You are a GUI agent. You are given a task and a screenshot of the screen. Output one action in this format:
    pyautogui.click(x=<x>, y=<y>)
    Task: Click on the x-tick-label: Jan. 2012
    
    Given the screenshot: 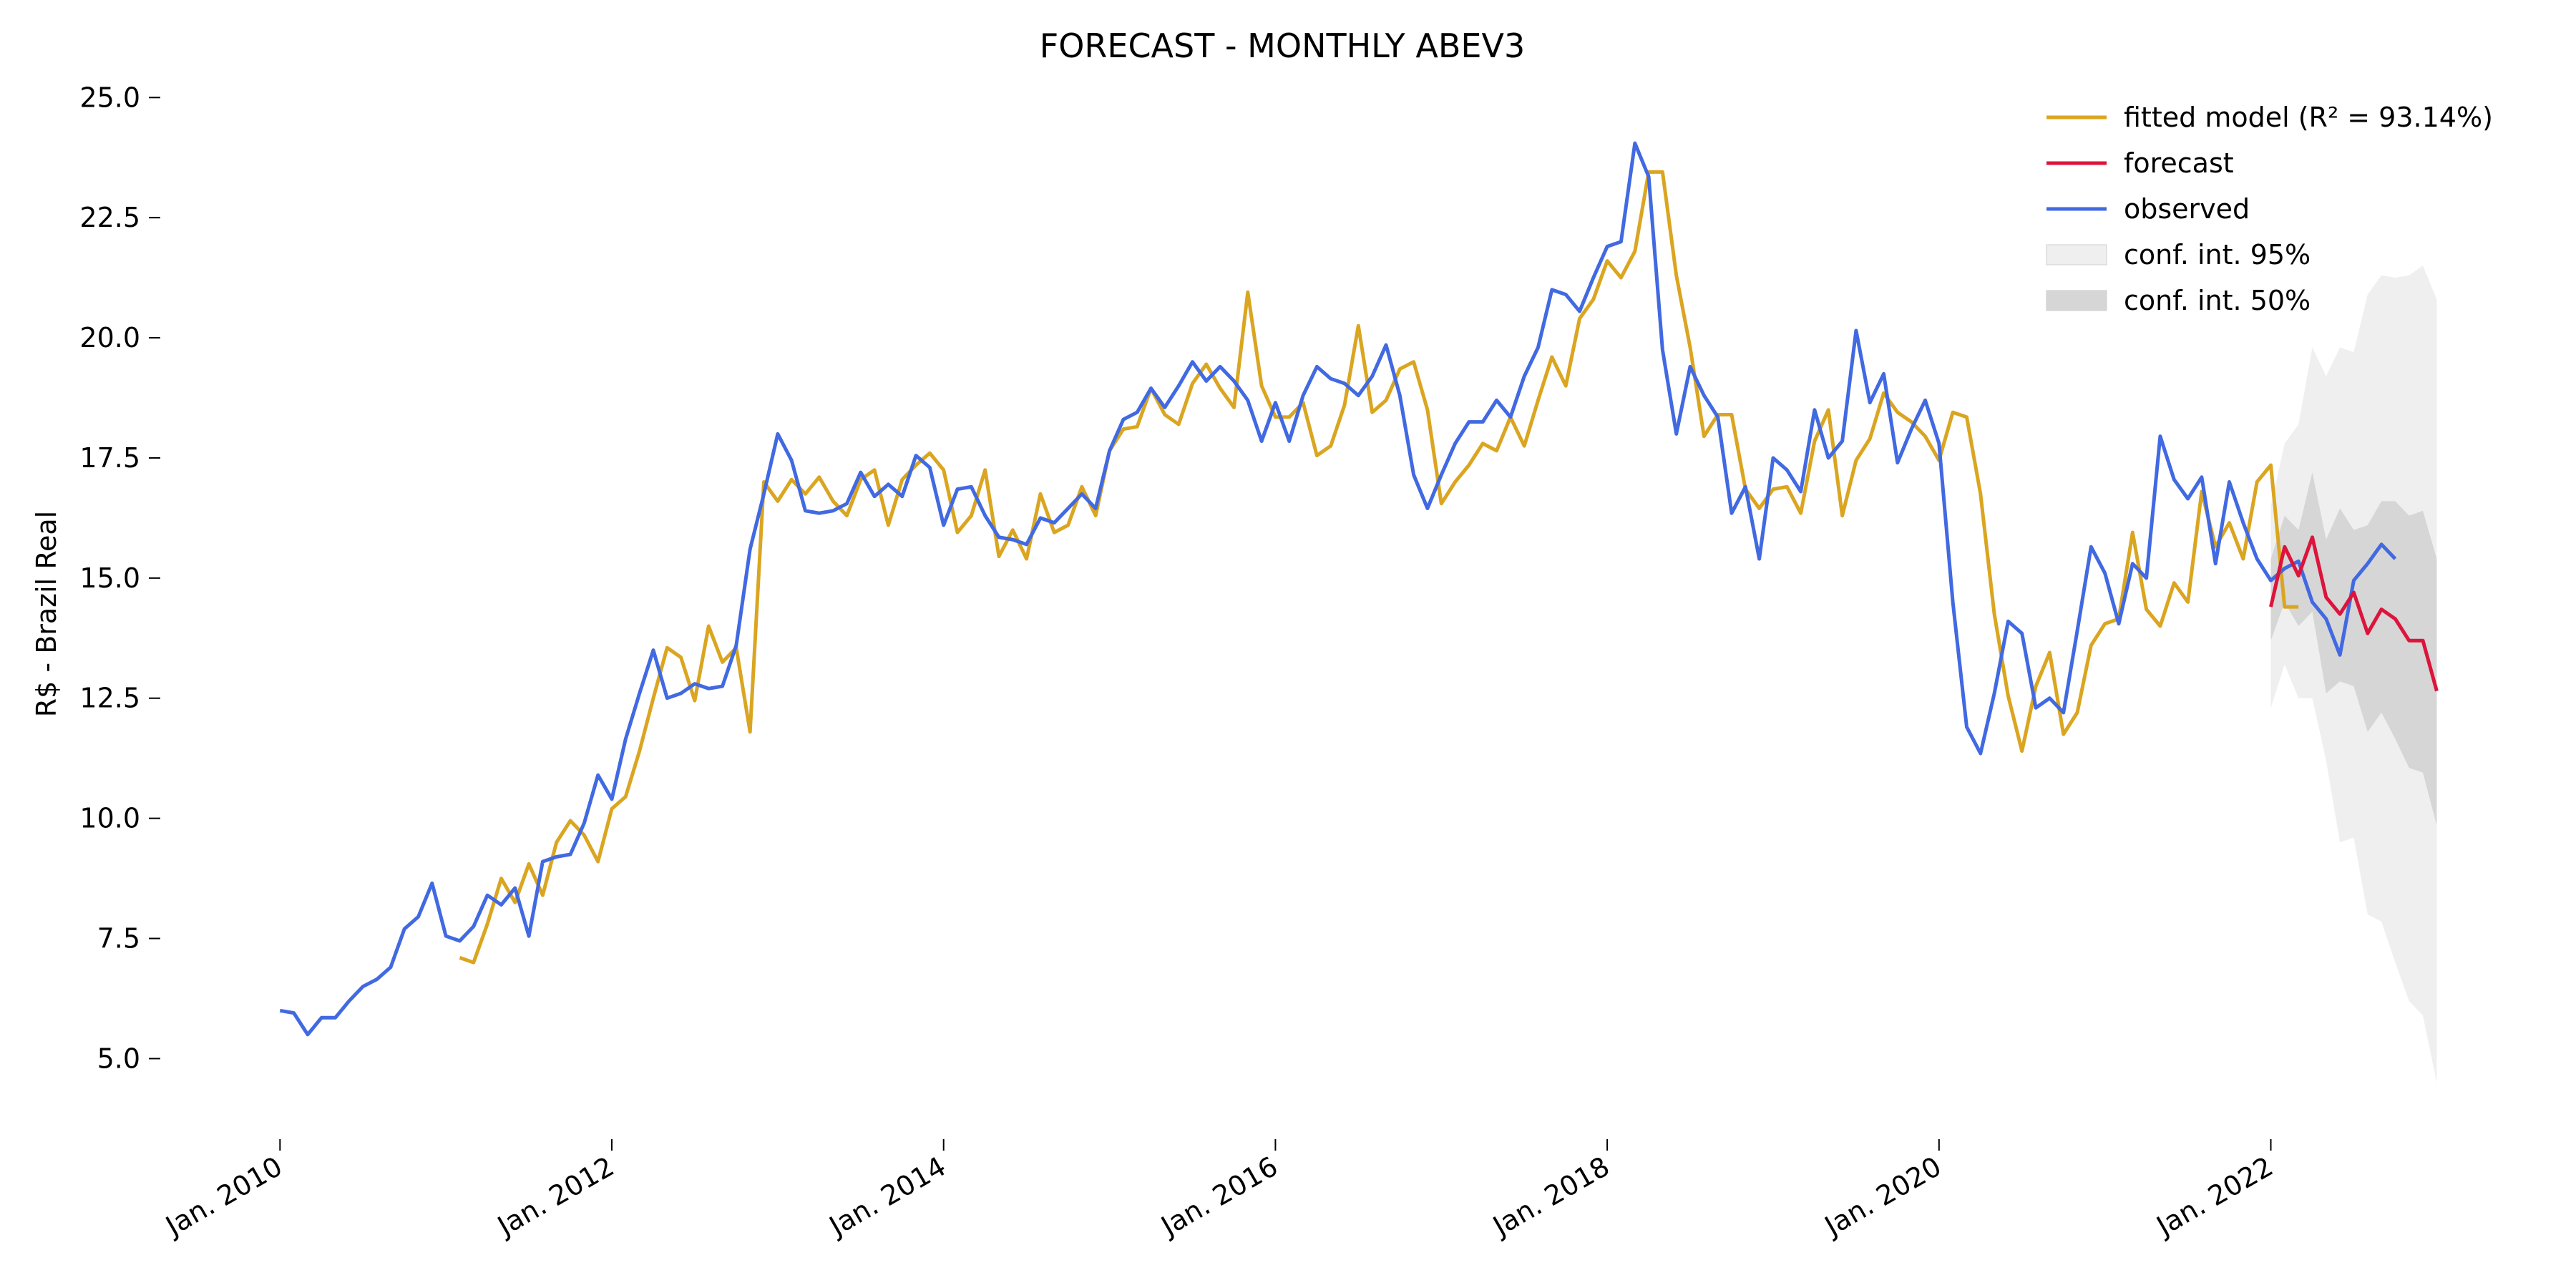 What is the action you would take?
    pyautogui.click(x=555, y=1197)
    